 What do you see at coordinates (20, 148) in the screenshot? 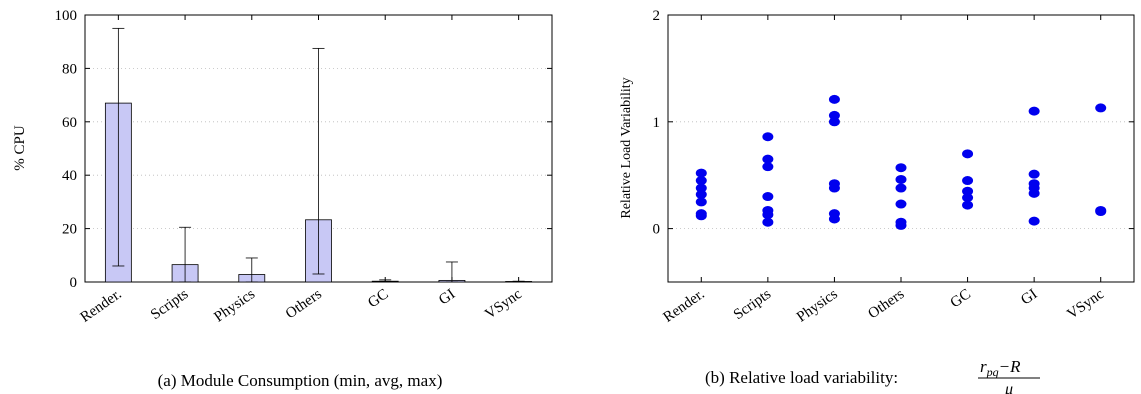
I see `chart-a-y-axis-label: % CPU` at bounding box center [20, 148].